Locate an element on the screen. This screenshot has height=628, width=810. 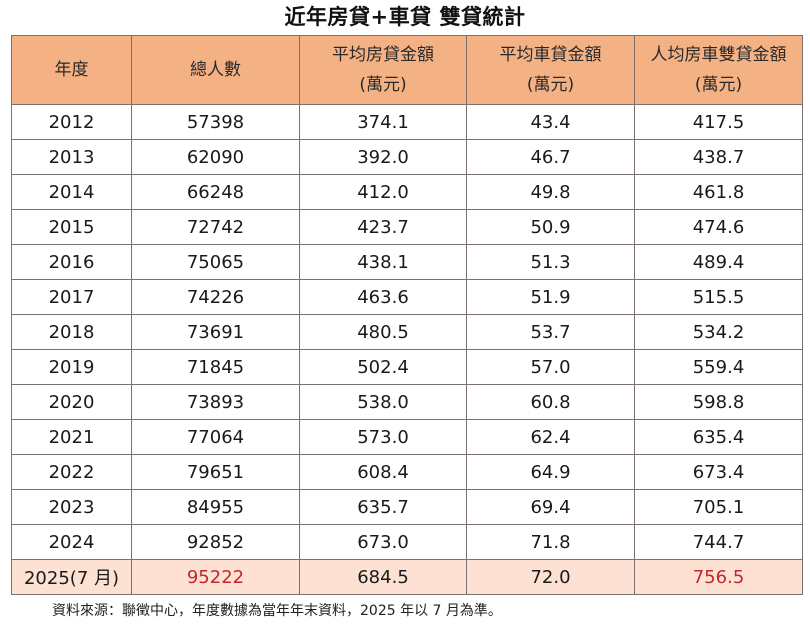
cell-year: 2023 is located at coordinates (71, 507).